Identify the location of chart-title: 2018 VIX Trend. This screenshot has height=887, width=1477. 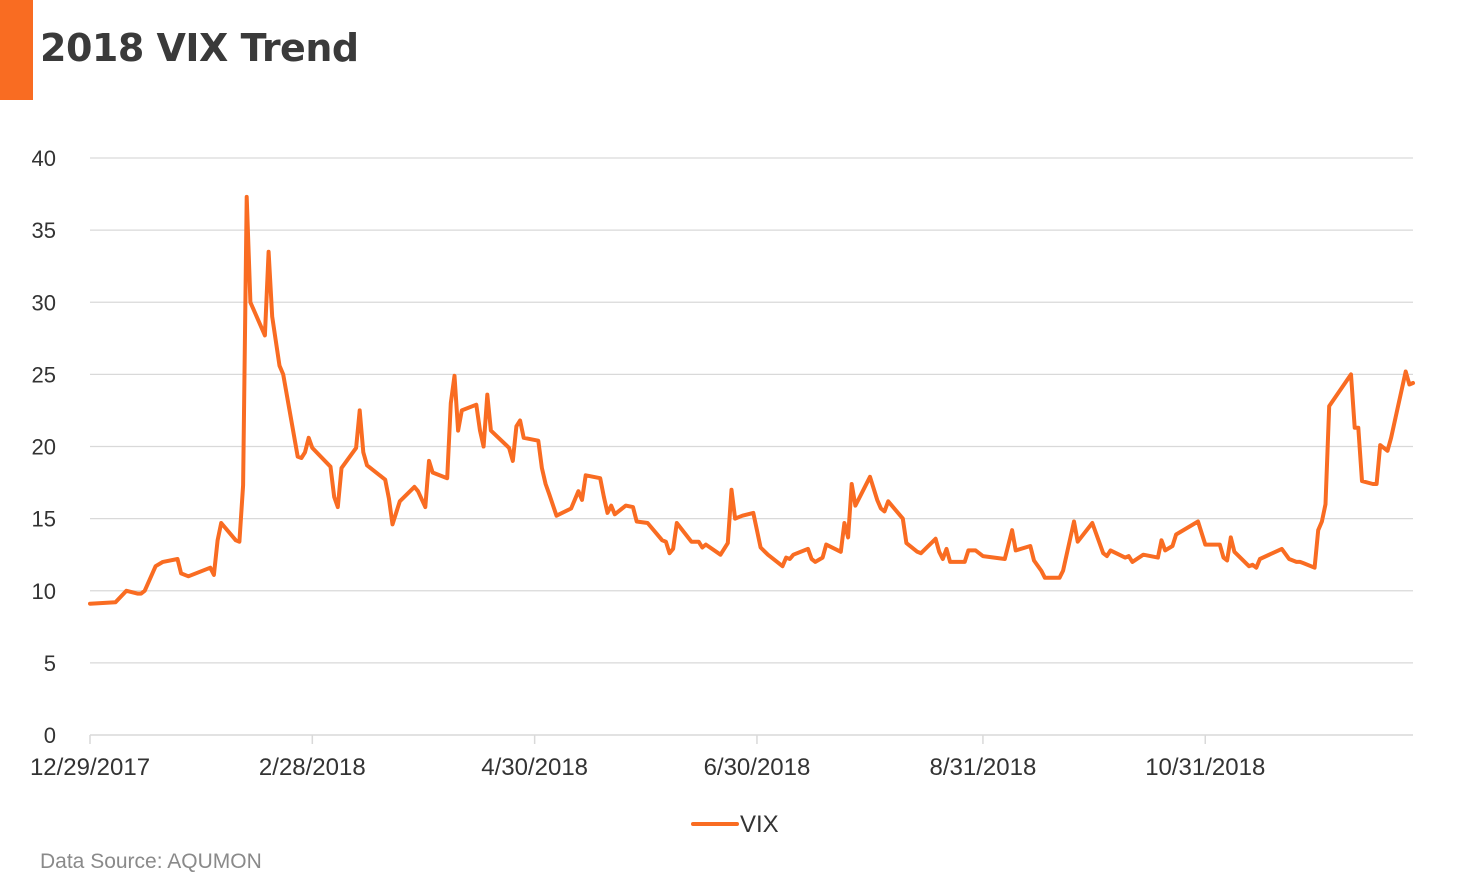
(199, 48).